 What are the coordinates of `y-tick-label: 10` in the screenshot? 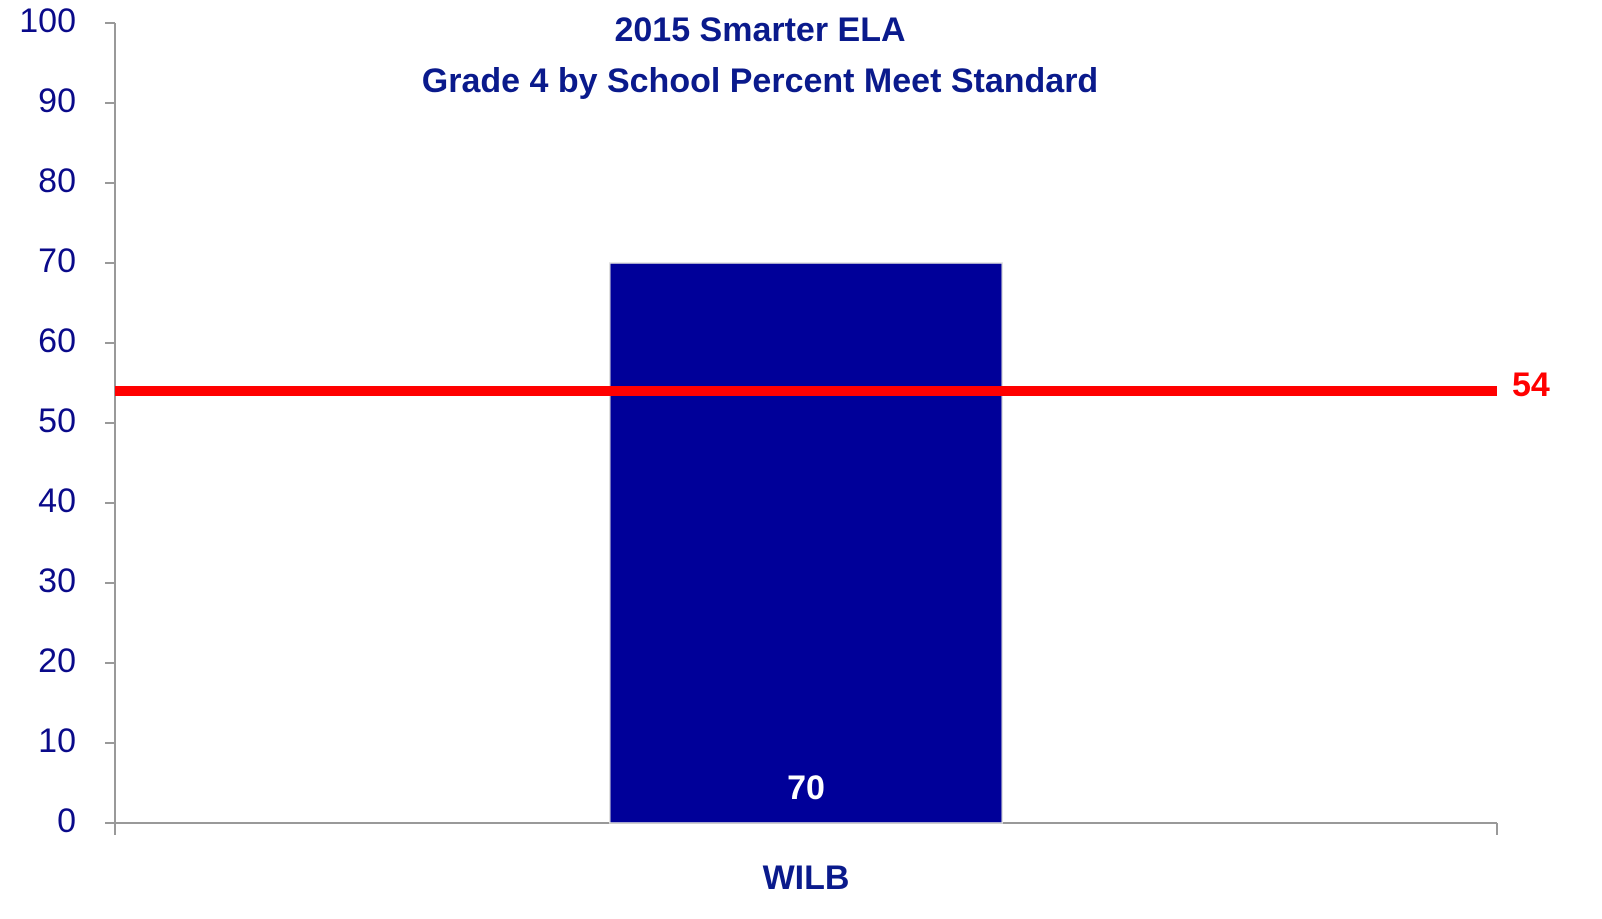 It's located at (57, 741).